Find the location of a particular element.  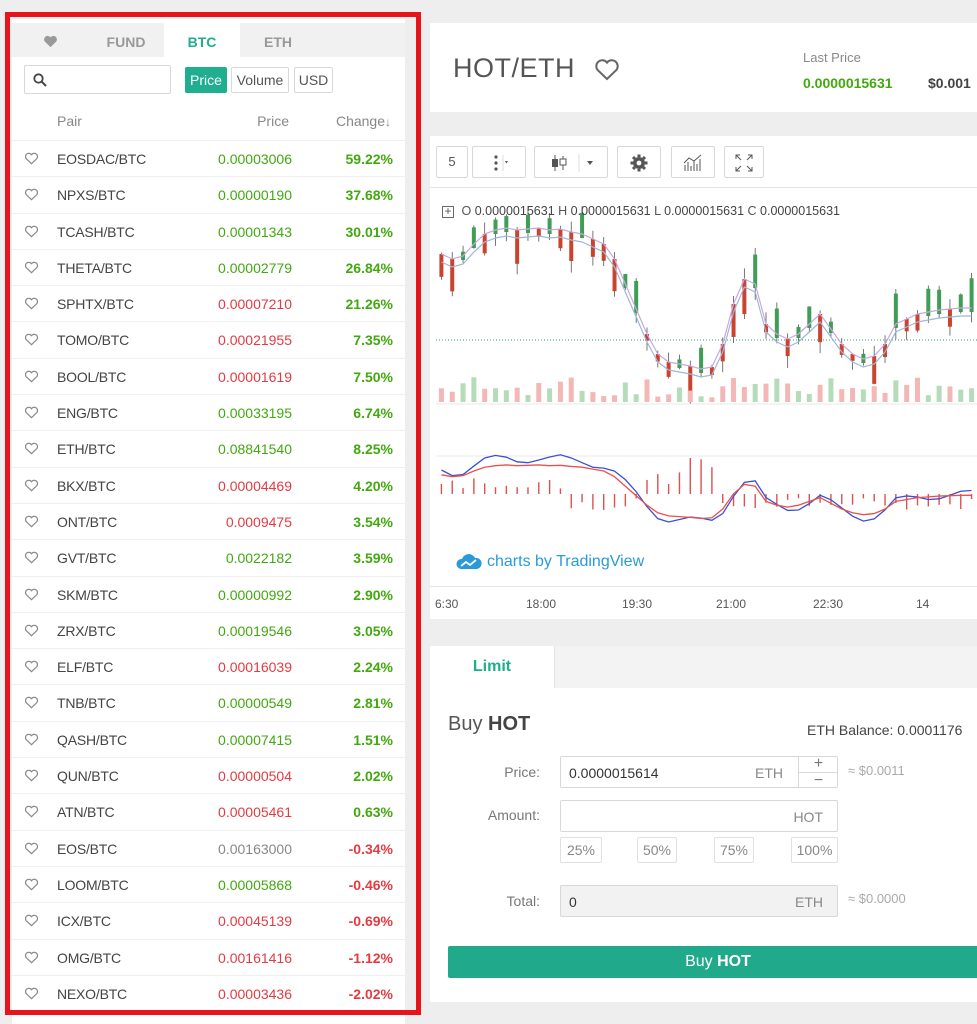

column-change: Change↓ is located at coordinates (363, 121).